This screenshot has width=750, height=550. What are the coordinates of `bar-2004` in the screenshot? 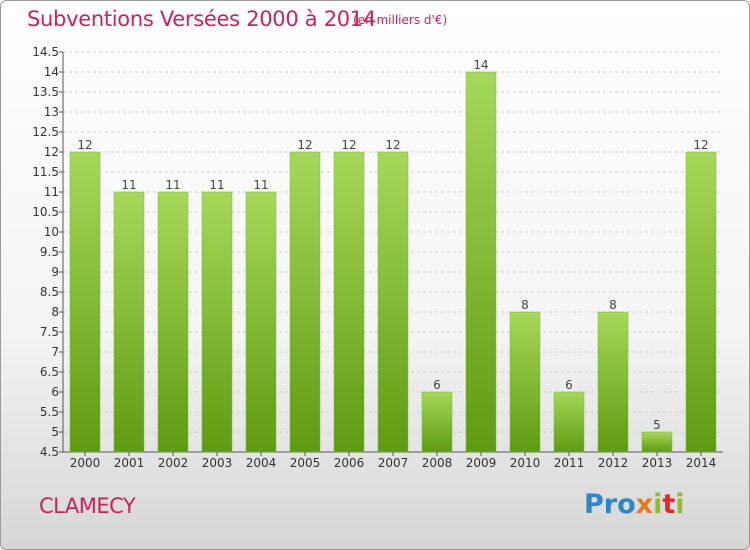 It's located at (261, 322).